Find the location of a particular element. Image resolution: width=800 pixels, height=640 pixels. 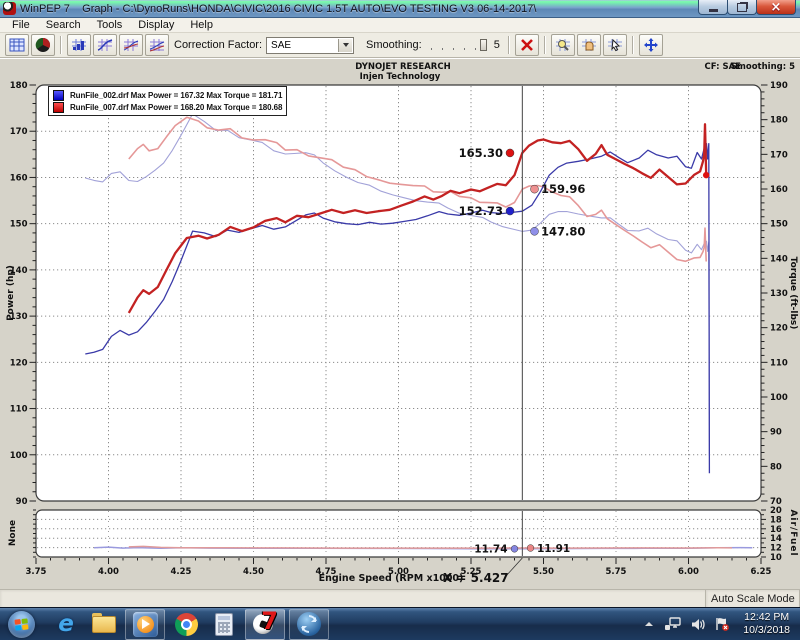

datalog-grid-button is located at coordinates (17, 45).